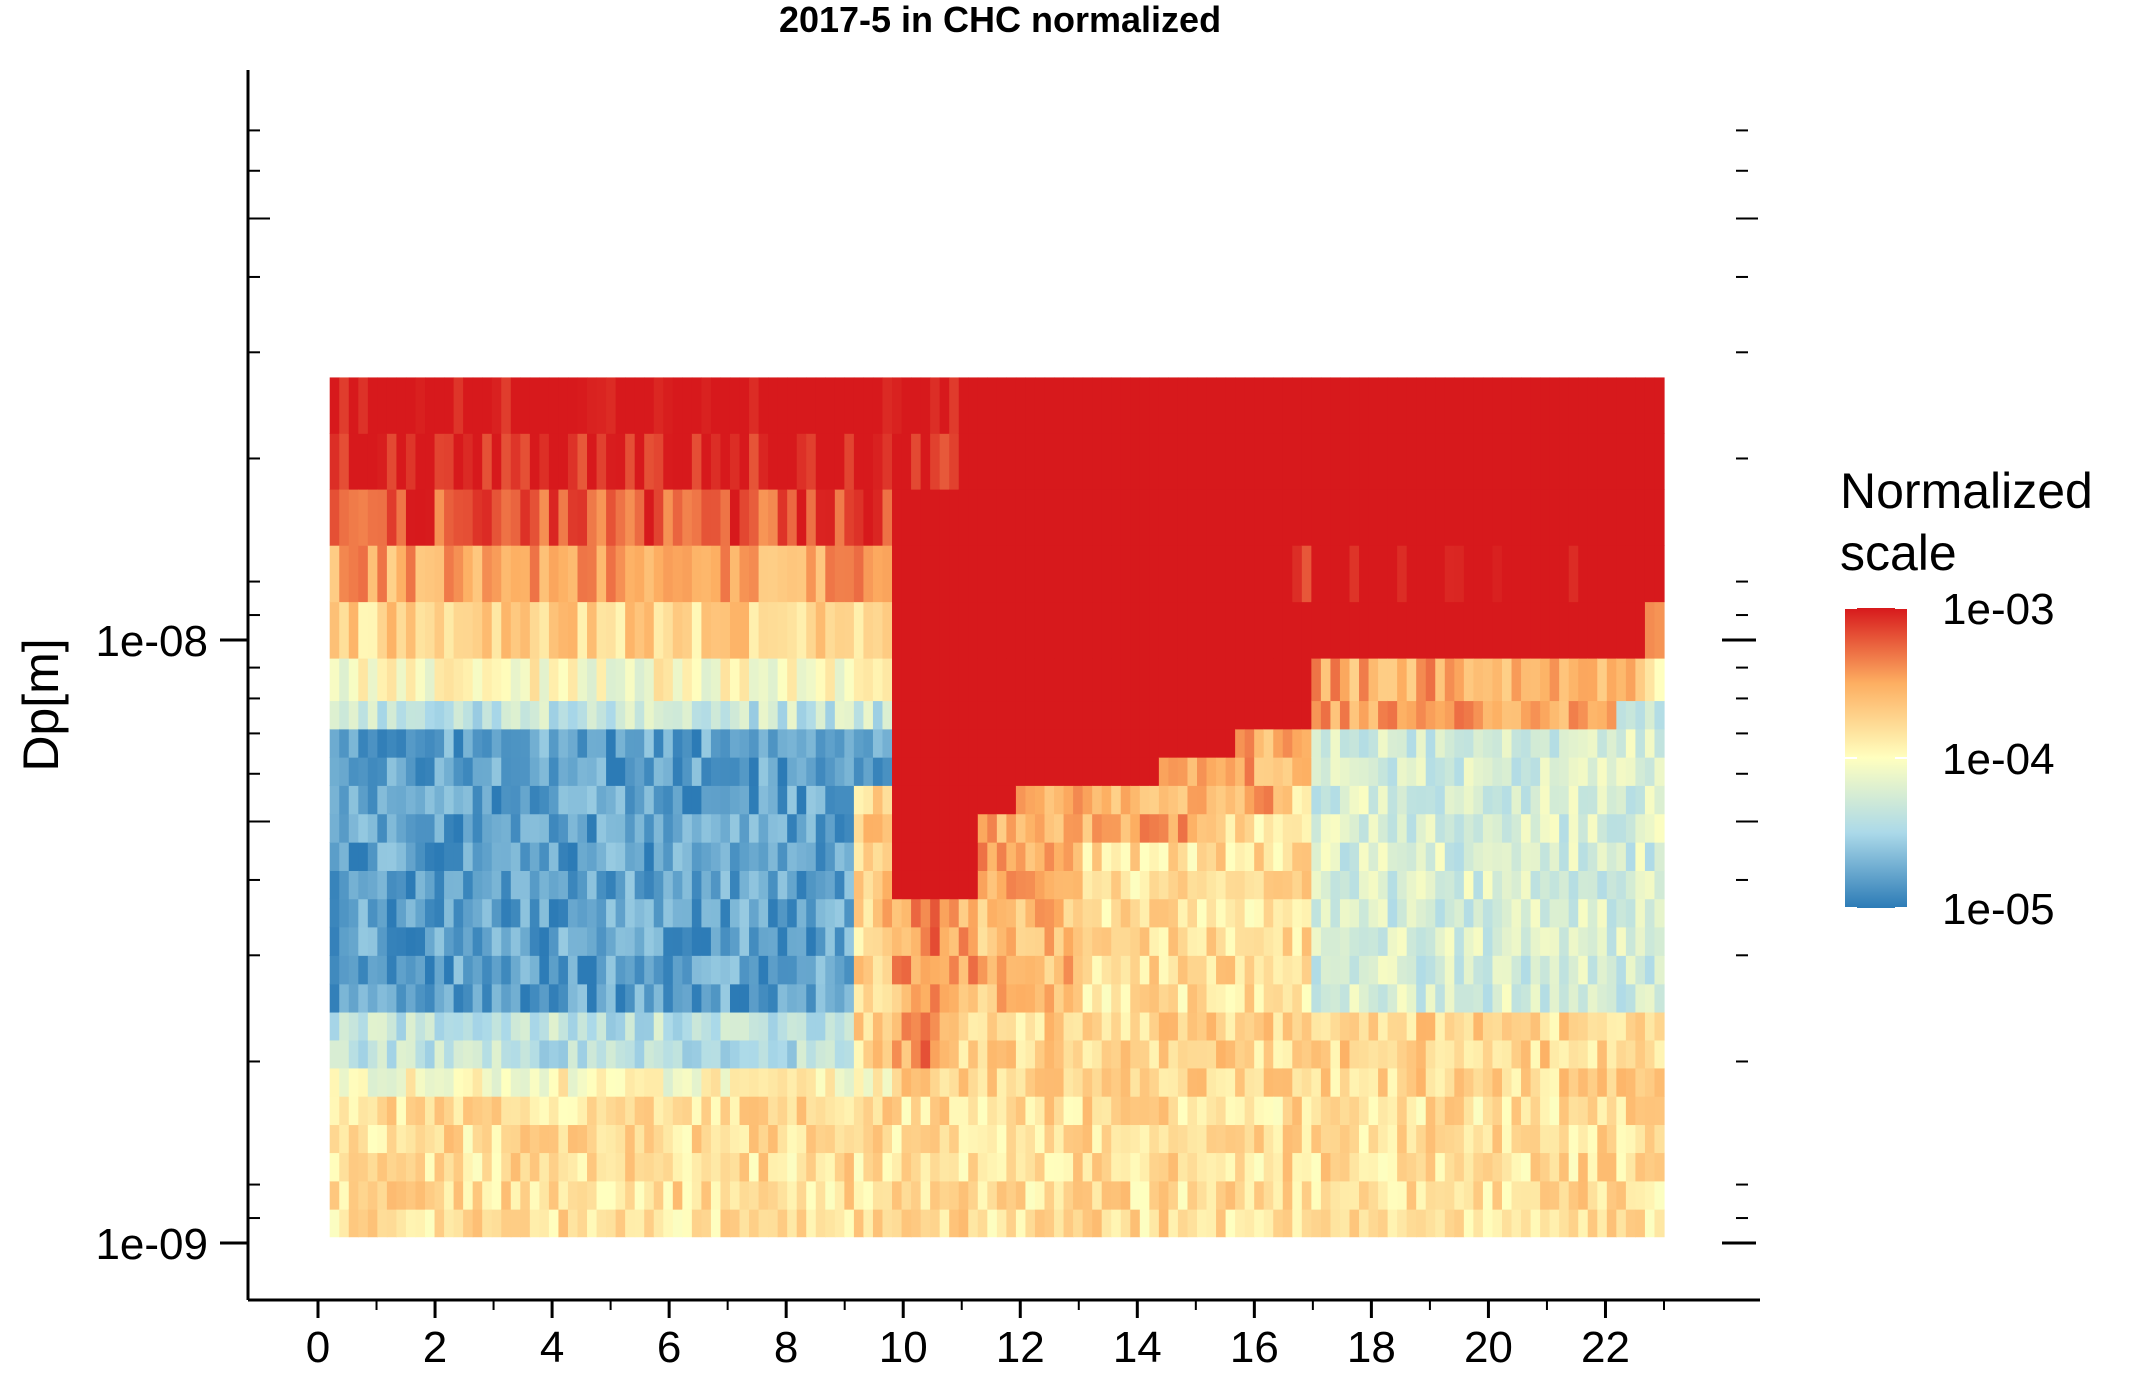 This screenshot has width=2146, height=1380. I want to click on y-tick-label: 1e-09, so click(151, 1244).